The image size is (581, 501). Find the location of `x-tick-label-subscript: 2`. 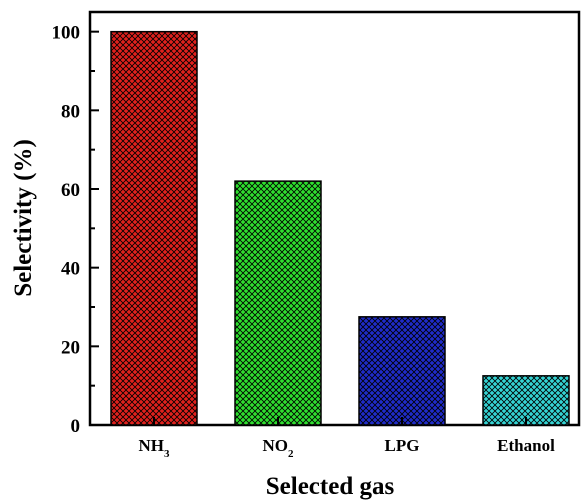

x-tick-label-subscript: 2 is located at coordinates (291, 454).